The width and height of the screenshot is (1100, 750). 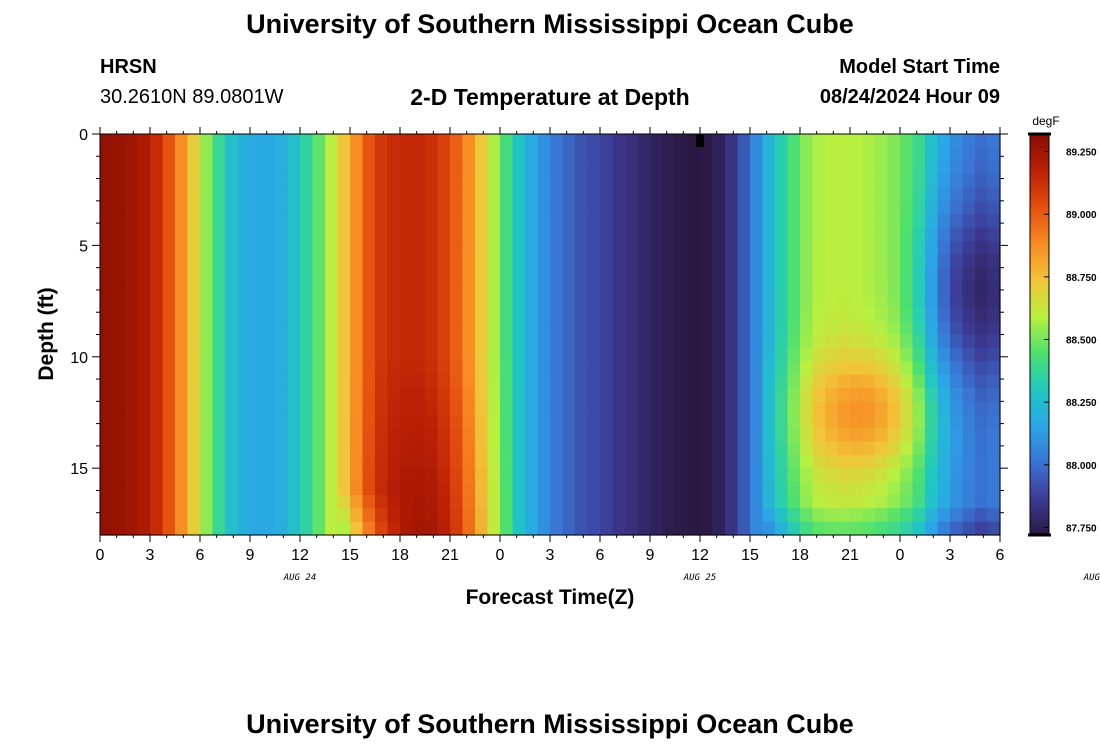 What do you see at coordinates (79, 469) in the screenshot?
I see `y-tick-label: 15` at bounding box center [79, 469].